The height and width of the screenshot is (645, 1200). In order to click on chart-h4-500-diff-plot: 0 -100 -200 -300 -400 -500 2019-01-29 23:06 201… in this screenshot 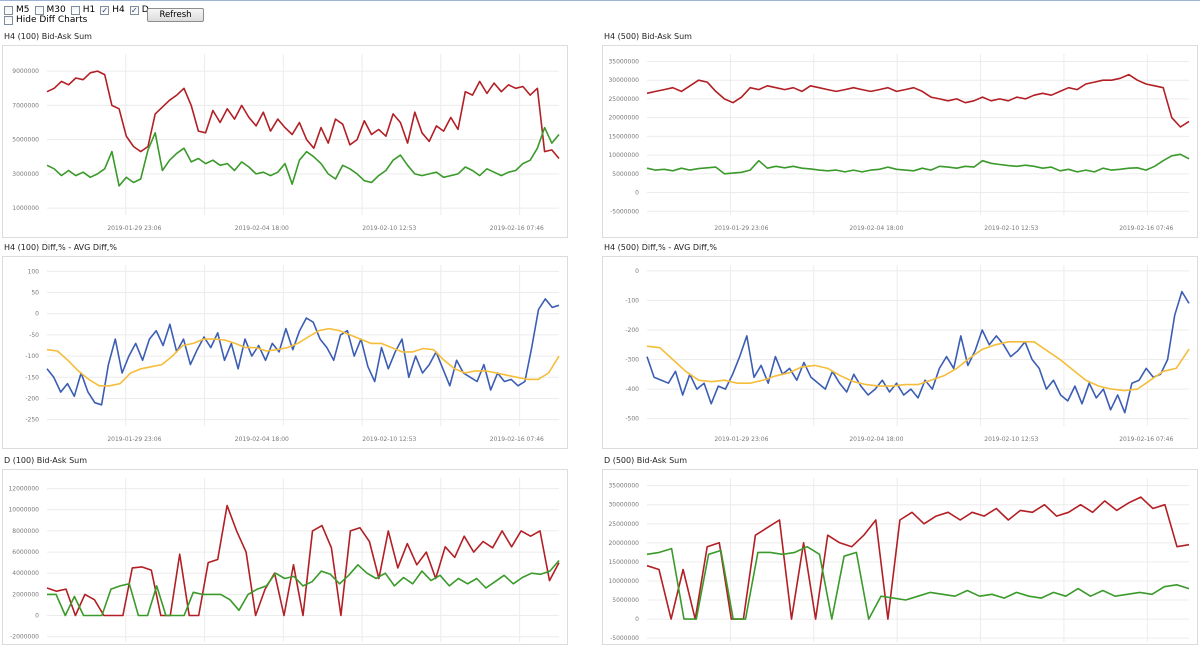, I will do `click(907, 354)`.